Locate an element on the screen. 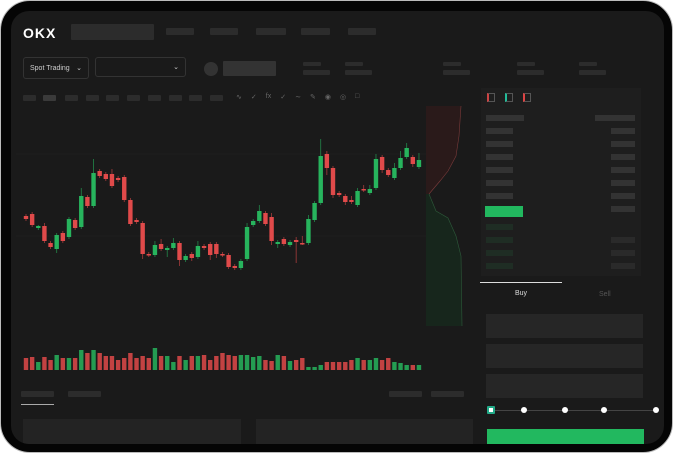  asks-icon is located at coordinates (527, 97).